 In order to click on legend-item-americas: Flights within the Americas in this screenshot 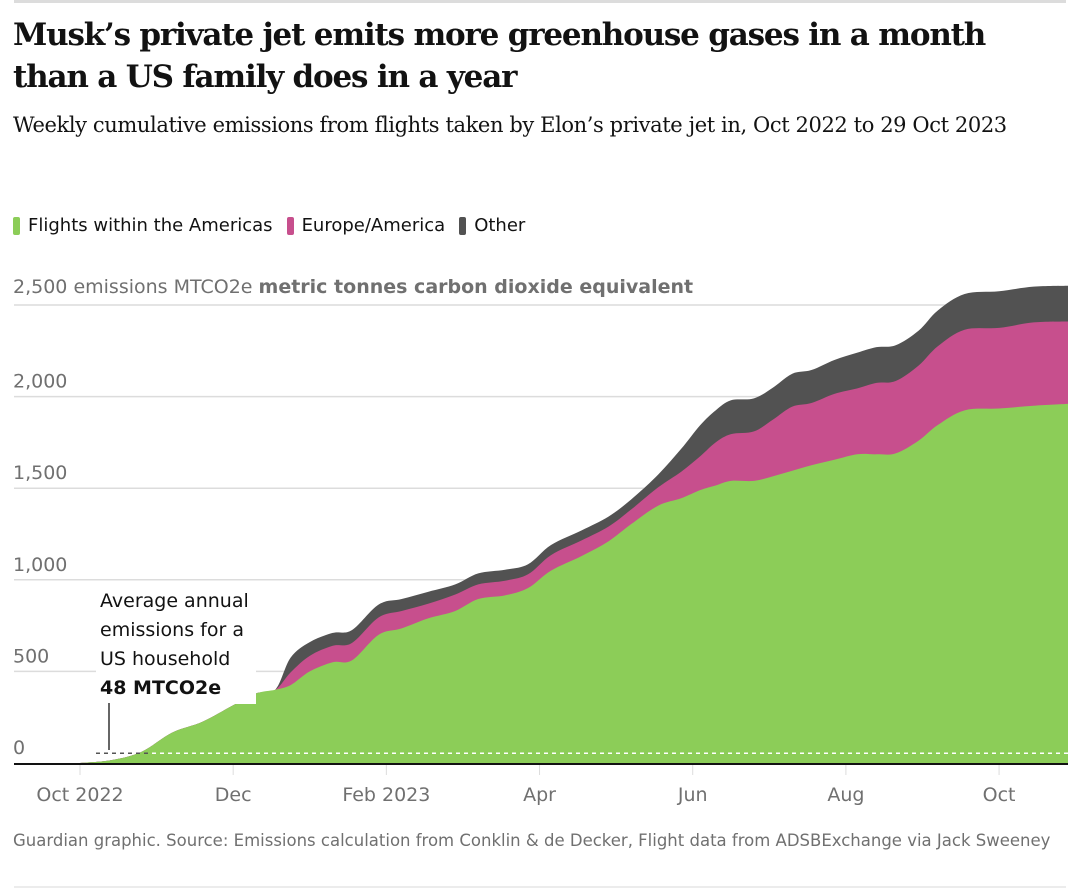, I will do `click(143, 225)`.